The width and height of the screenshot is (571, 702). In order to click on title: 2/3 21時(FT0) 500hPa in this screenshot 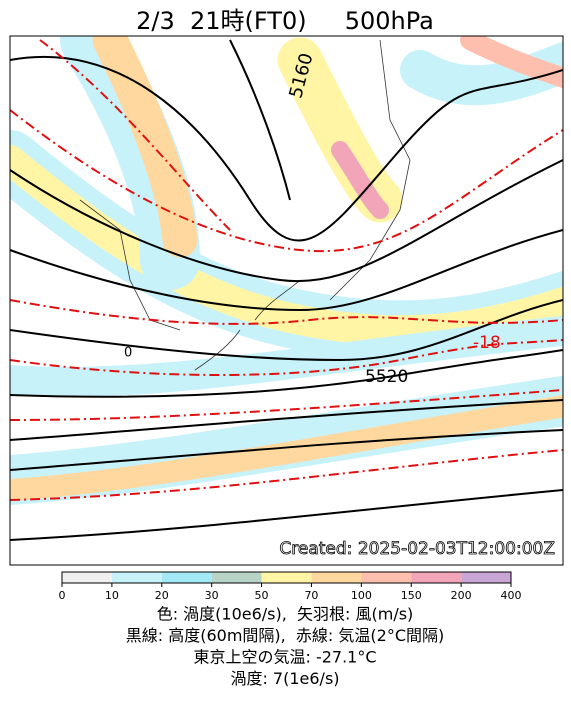, I will do `click(285, 21)`.